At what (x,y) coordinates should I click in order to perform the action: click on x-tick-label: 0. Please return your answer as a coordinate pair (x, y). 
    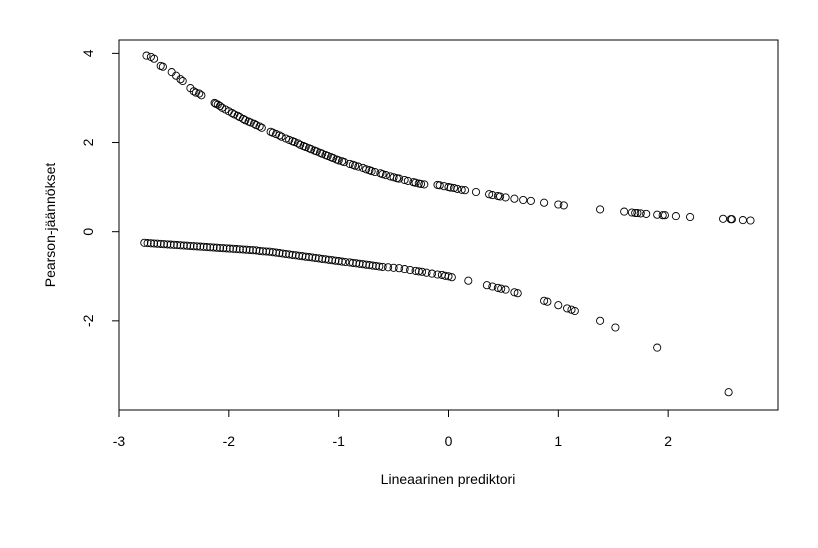
    Looking at the image, I should click on (449, 441).